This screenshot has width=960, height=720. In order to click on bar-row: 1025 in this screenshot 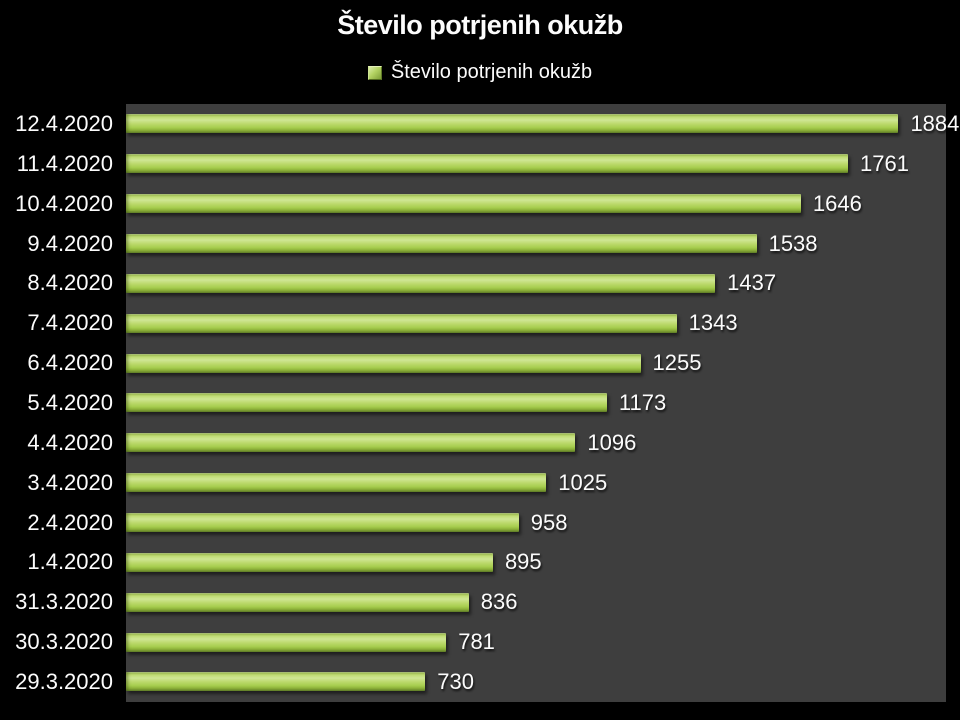, I will do `click(536, 483)`.